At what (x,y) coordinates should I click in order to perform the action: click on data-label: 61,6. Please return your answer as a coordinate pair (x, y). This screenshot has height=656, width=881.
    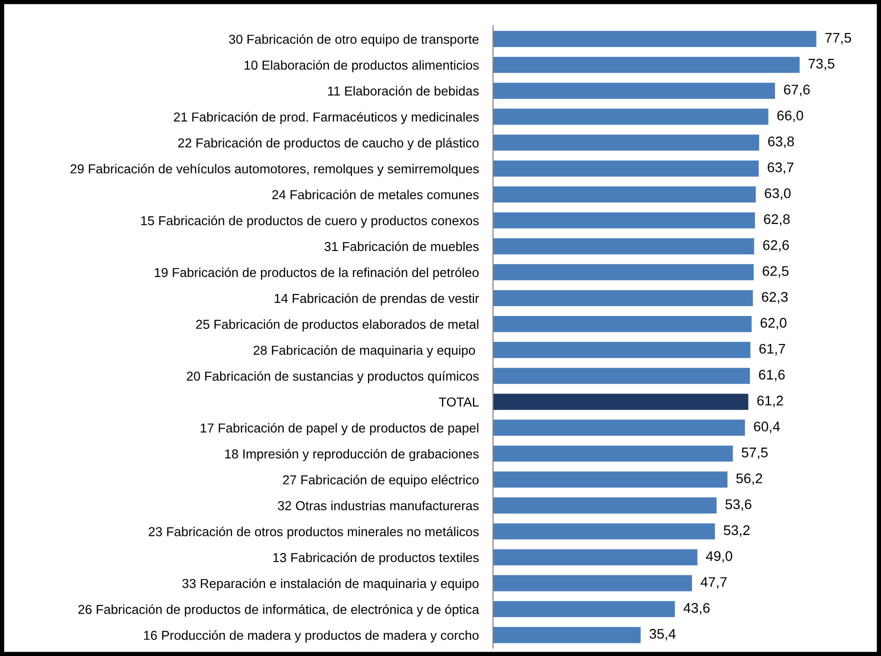
    Looking at the image, I should click on (771, 376).